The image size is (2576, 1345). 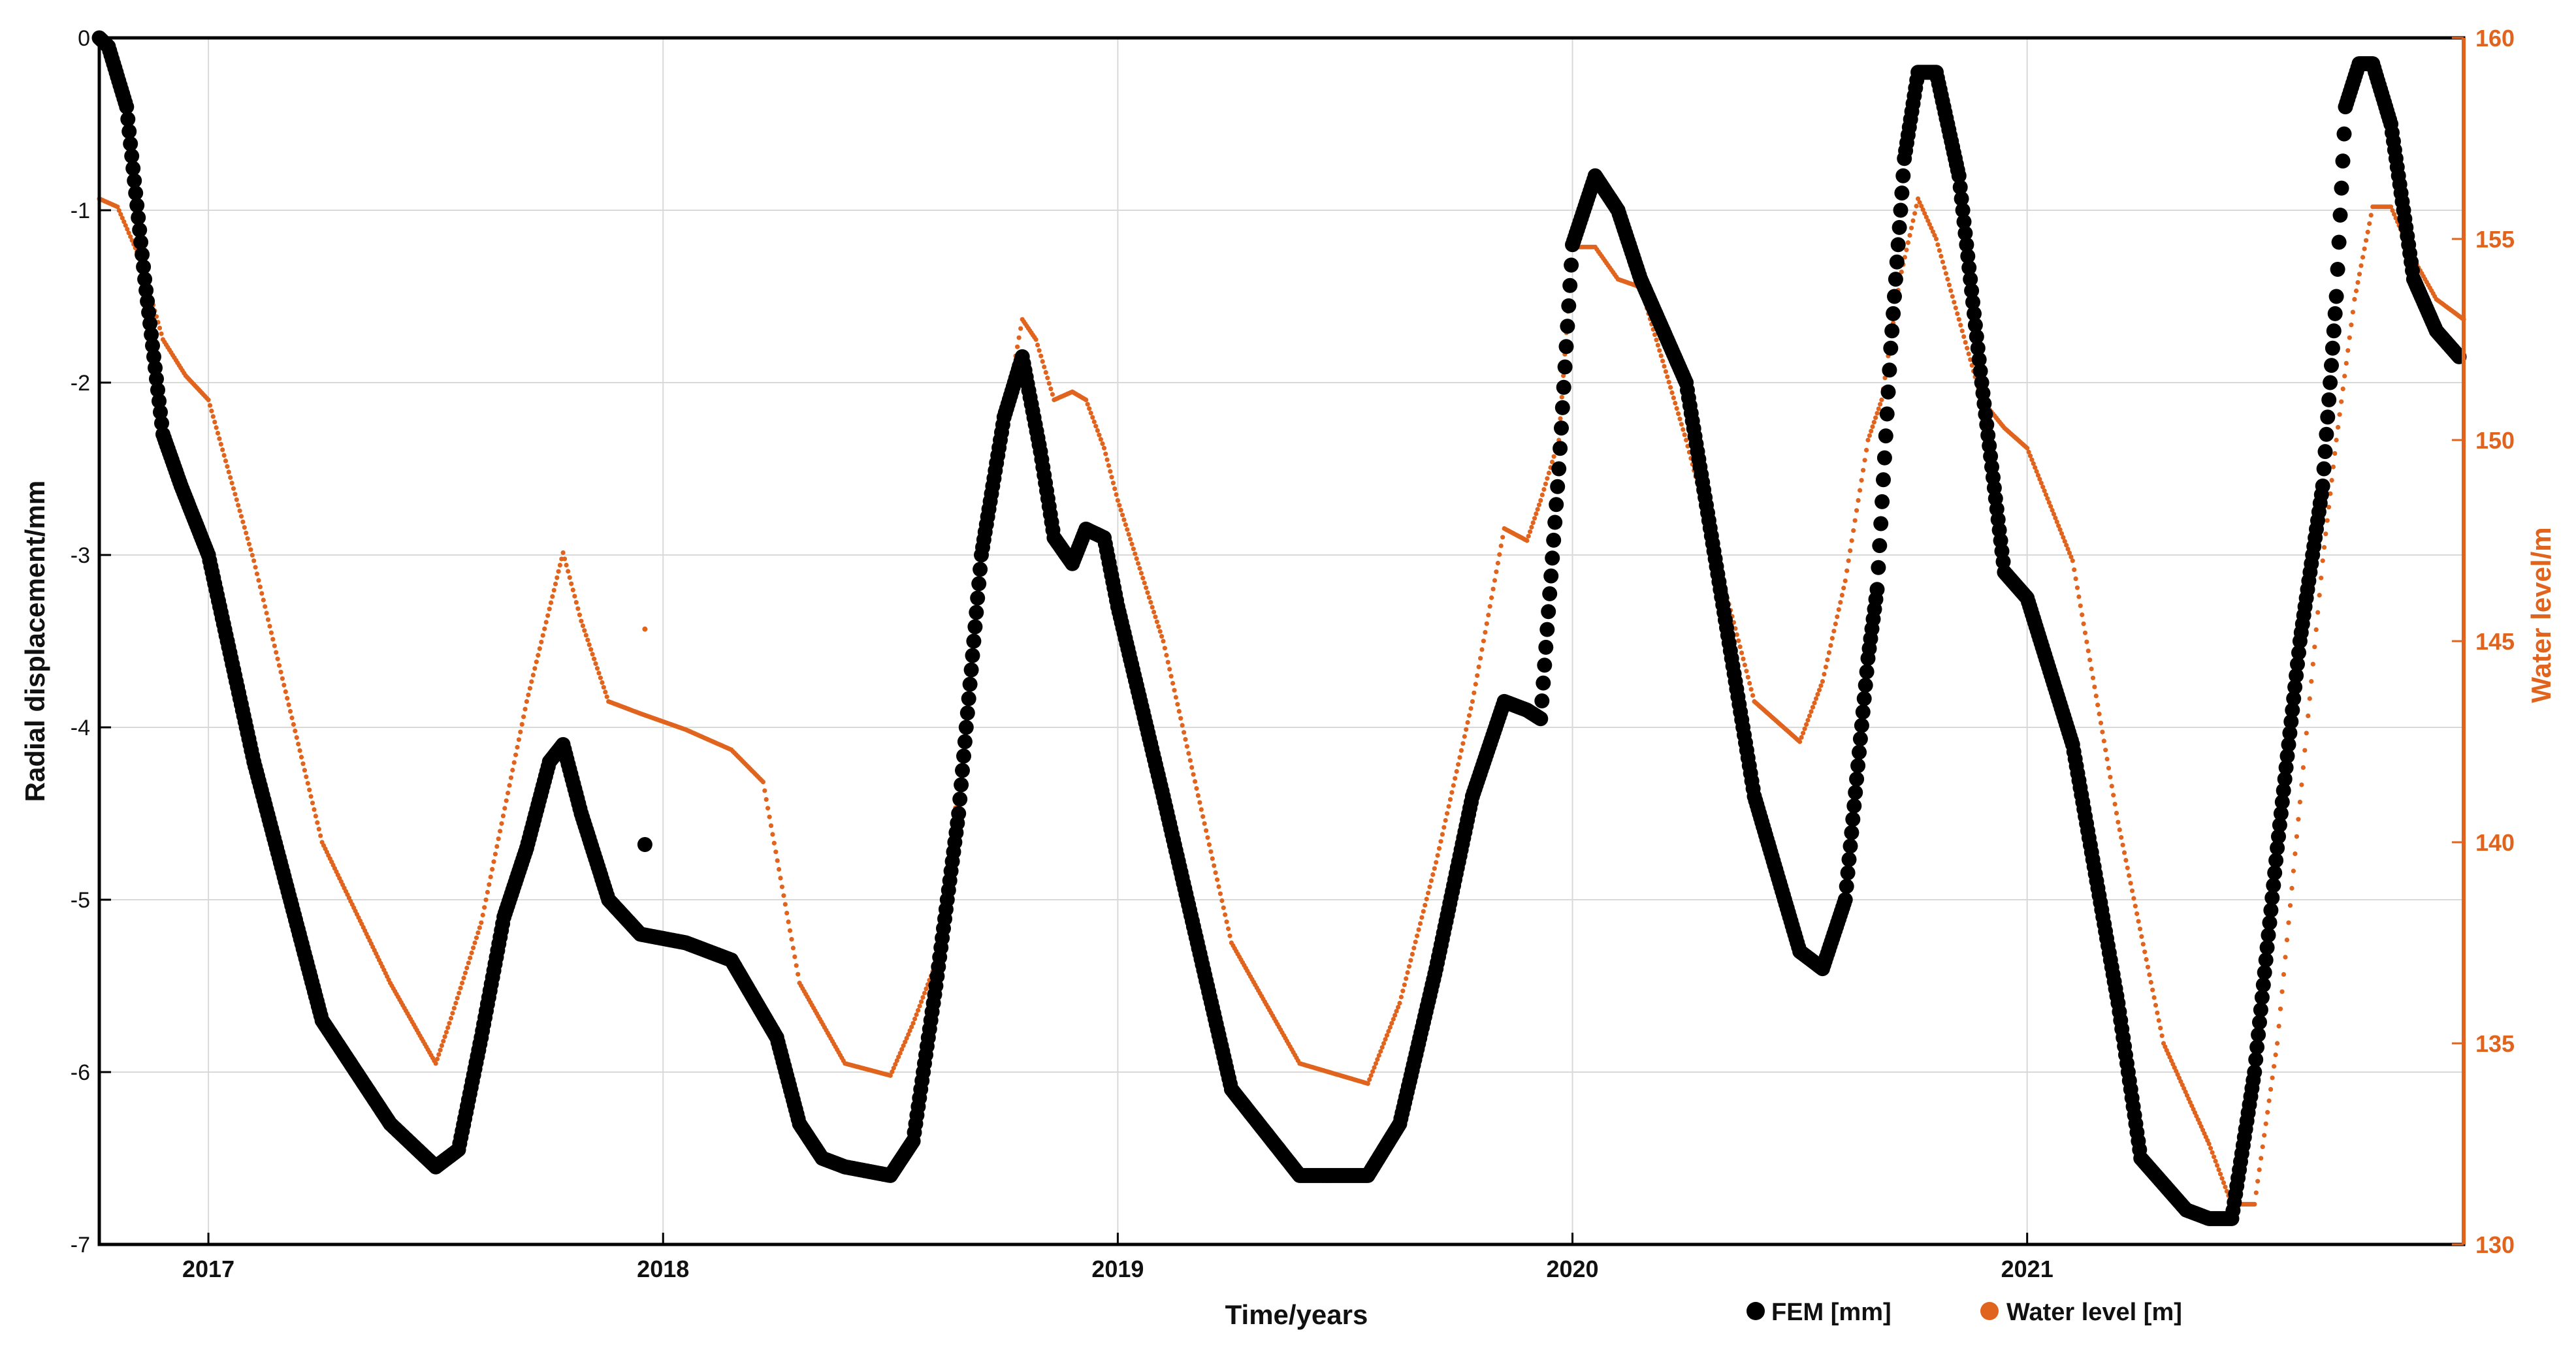 What do you see at coordinates (1756, 1311) in the screenshot?
I see `legend-fem-marker` at bounding box center [1756, 1311].